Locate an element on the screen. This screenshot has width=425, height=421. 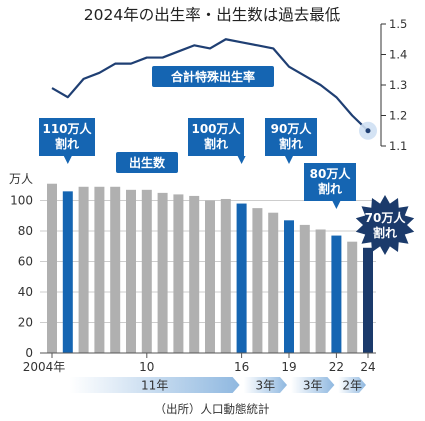
bar-series-label-box is located at coordinates (147, 162).